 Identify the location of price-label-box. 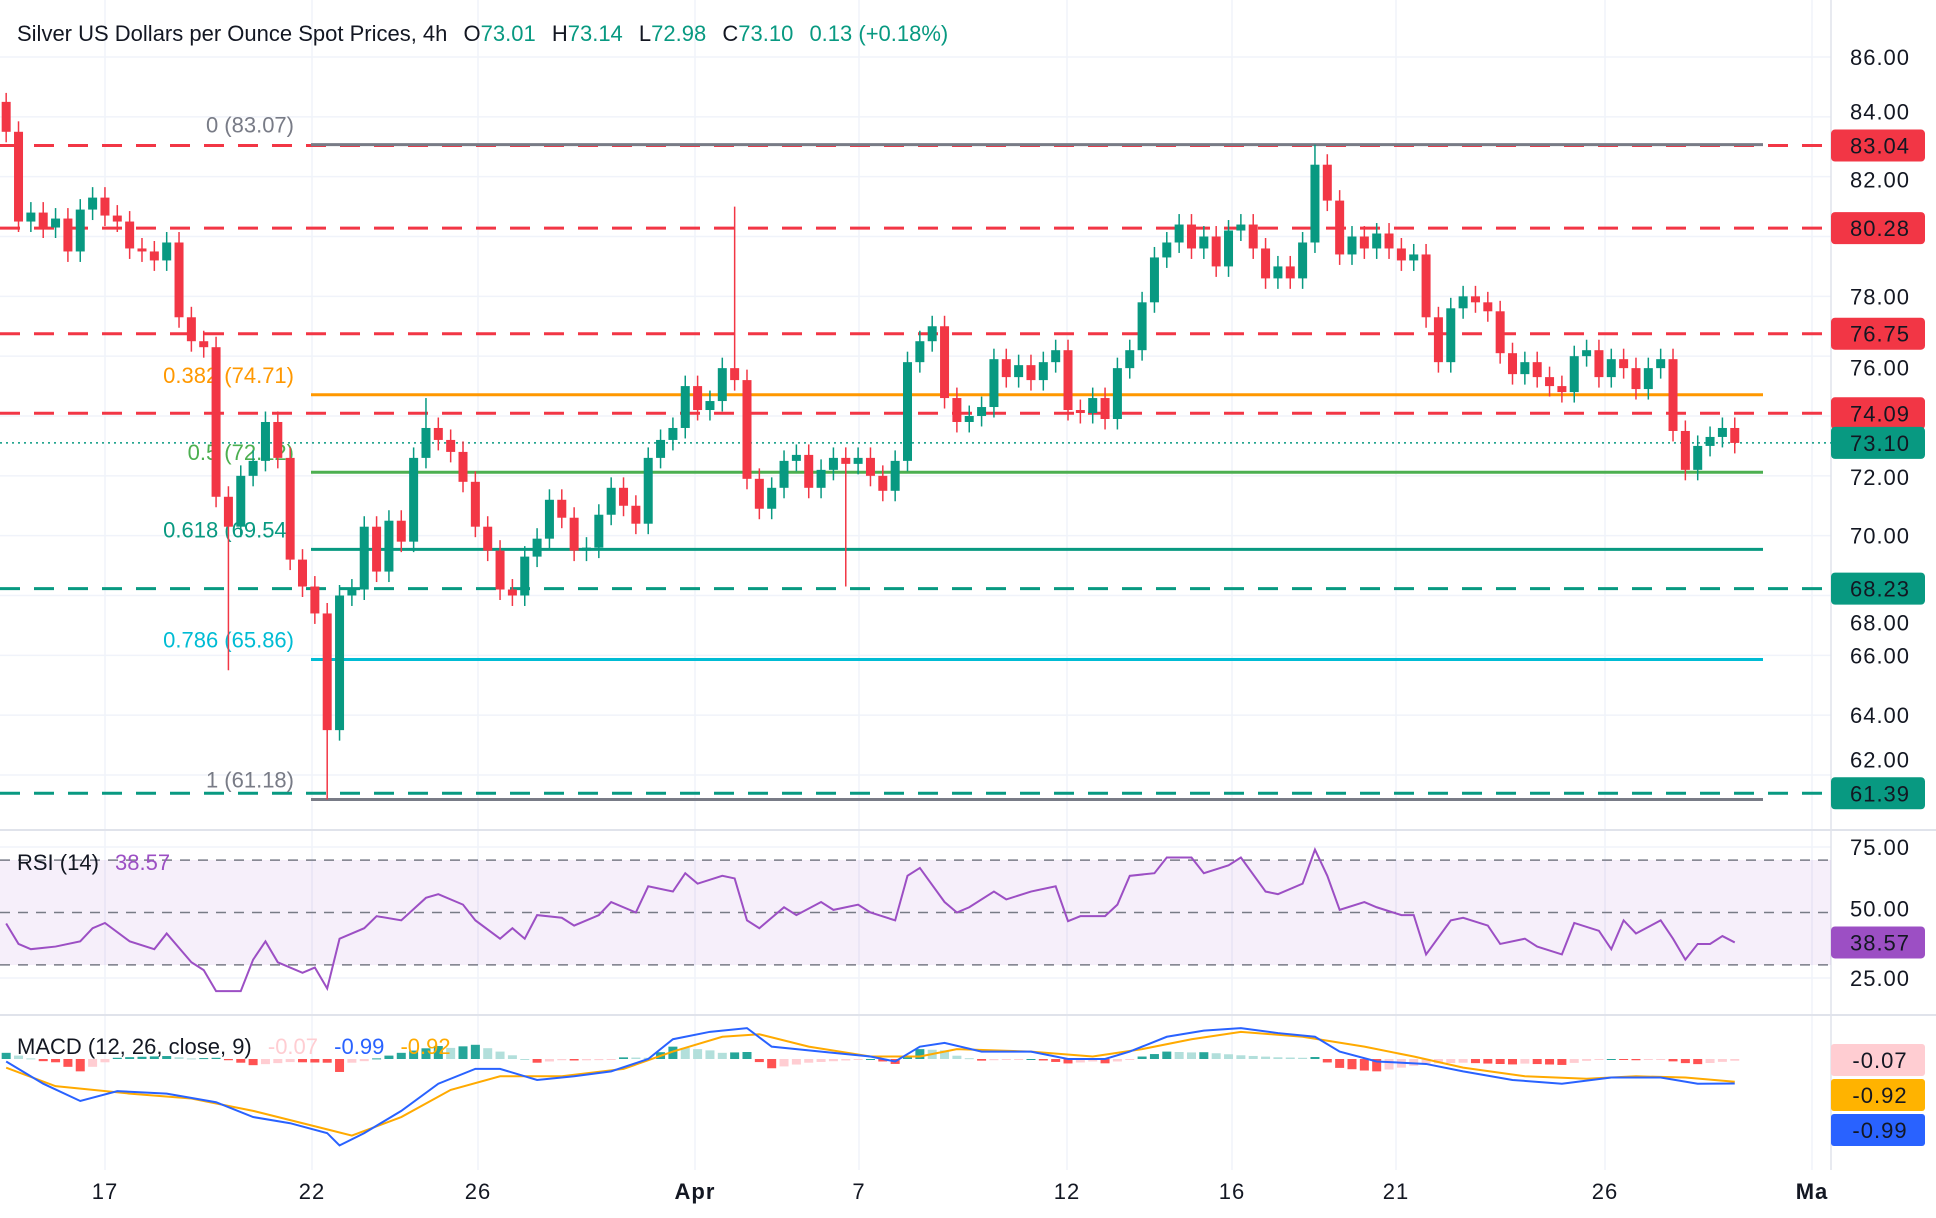
(1878, 333).